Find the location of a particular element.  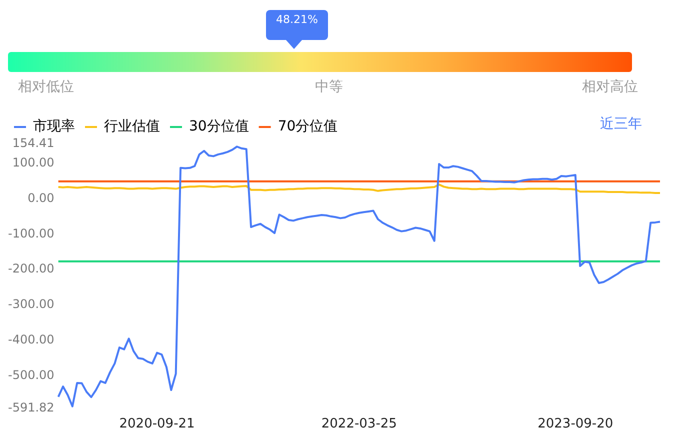

y-tick-label: -200.00 is located at coordinates (31, 269).